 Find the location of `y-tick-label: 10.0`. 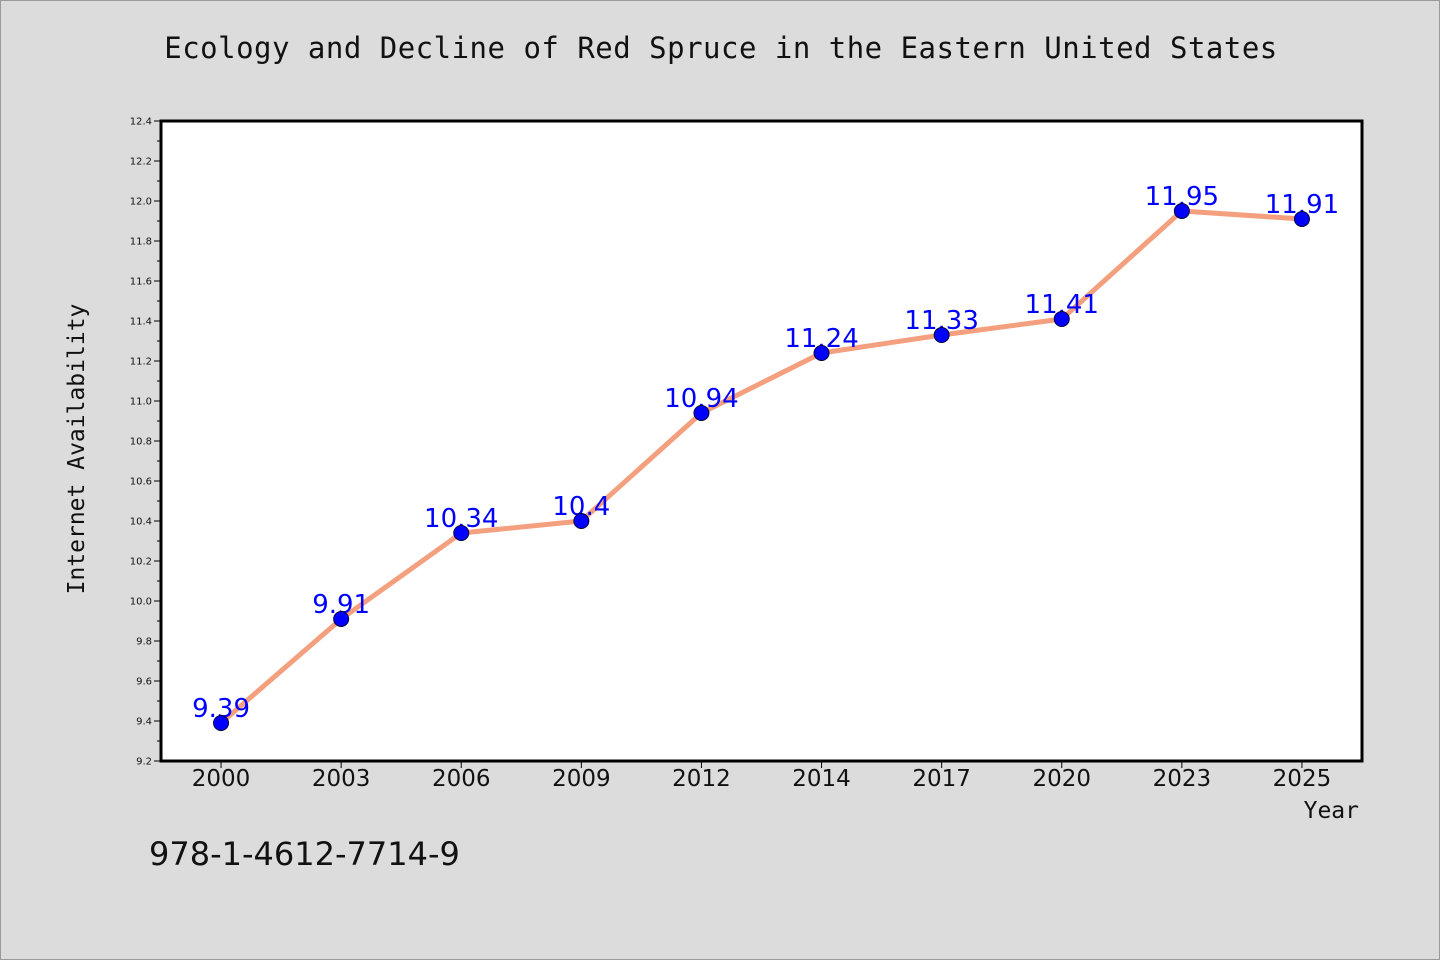

y-tick-label: 10.0 is located at coordinates (141, 602).